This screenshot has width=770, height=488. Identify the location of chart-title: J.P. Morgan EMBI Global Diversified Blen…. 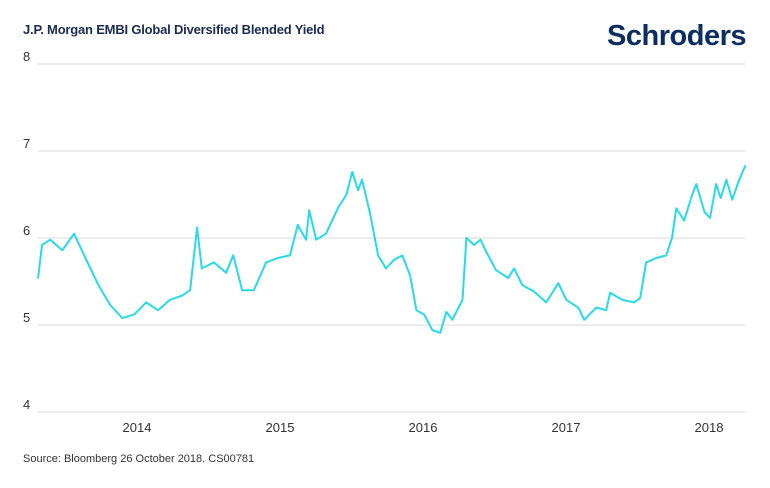
(174, 29).